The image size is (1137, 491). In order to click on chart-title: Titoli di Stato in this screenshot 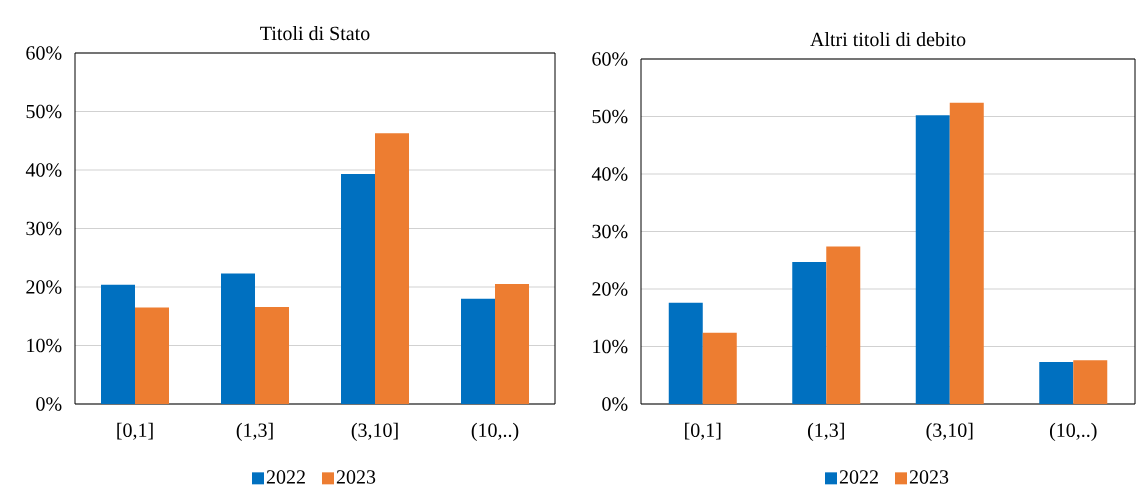, I will do `click(315, 33)`.